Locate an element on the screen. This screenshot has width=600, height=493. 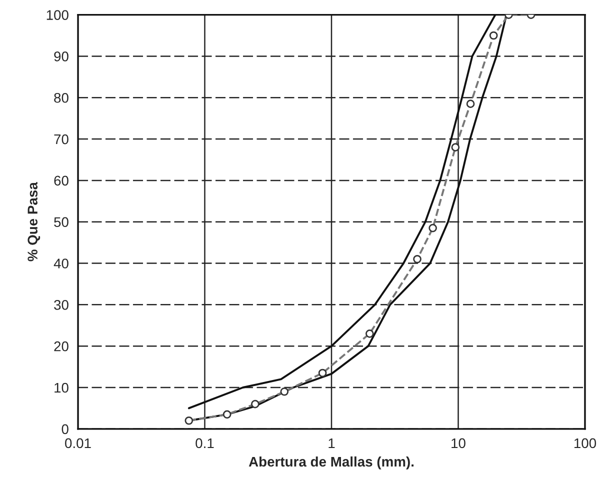
y-tick-label: 10 is located at coordinates (61, 387).